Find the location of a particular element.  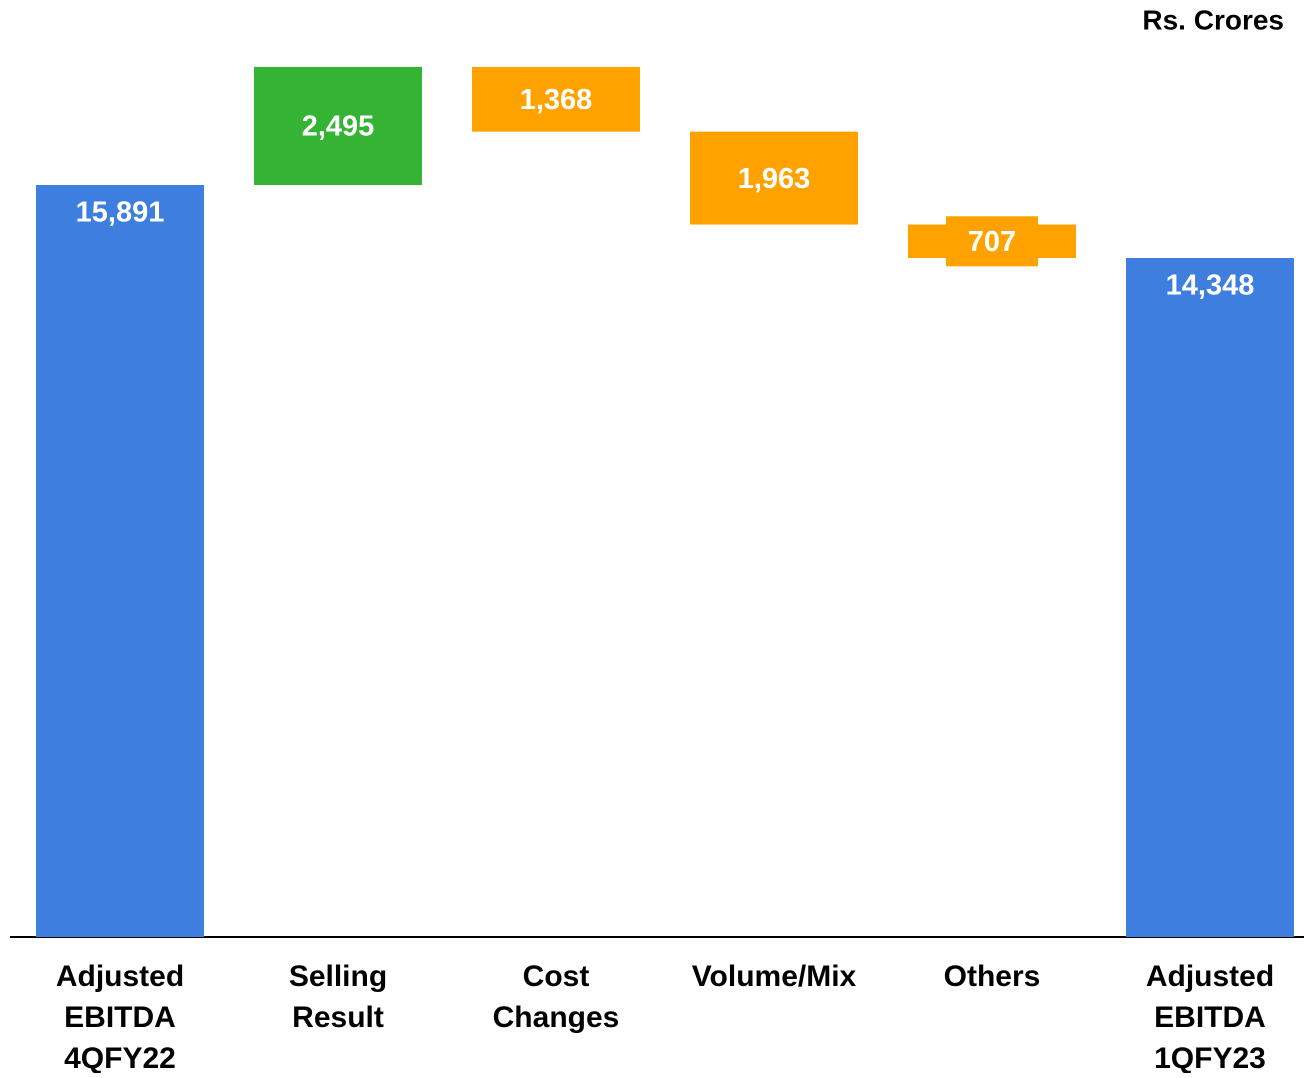

value-label: 707 is located at coordinates (992, 242).